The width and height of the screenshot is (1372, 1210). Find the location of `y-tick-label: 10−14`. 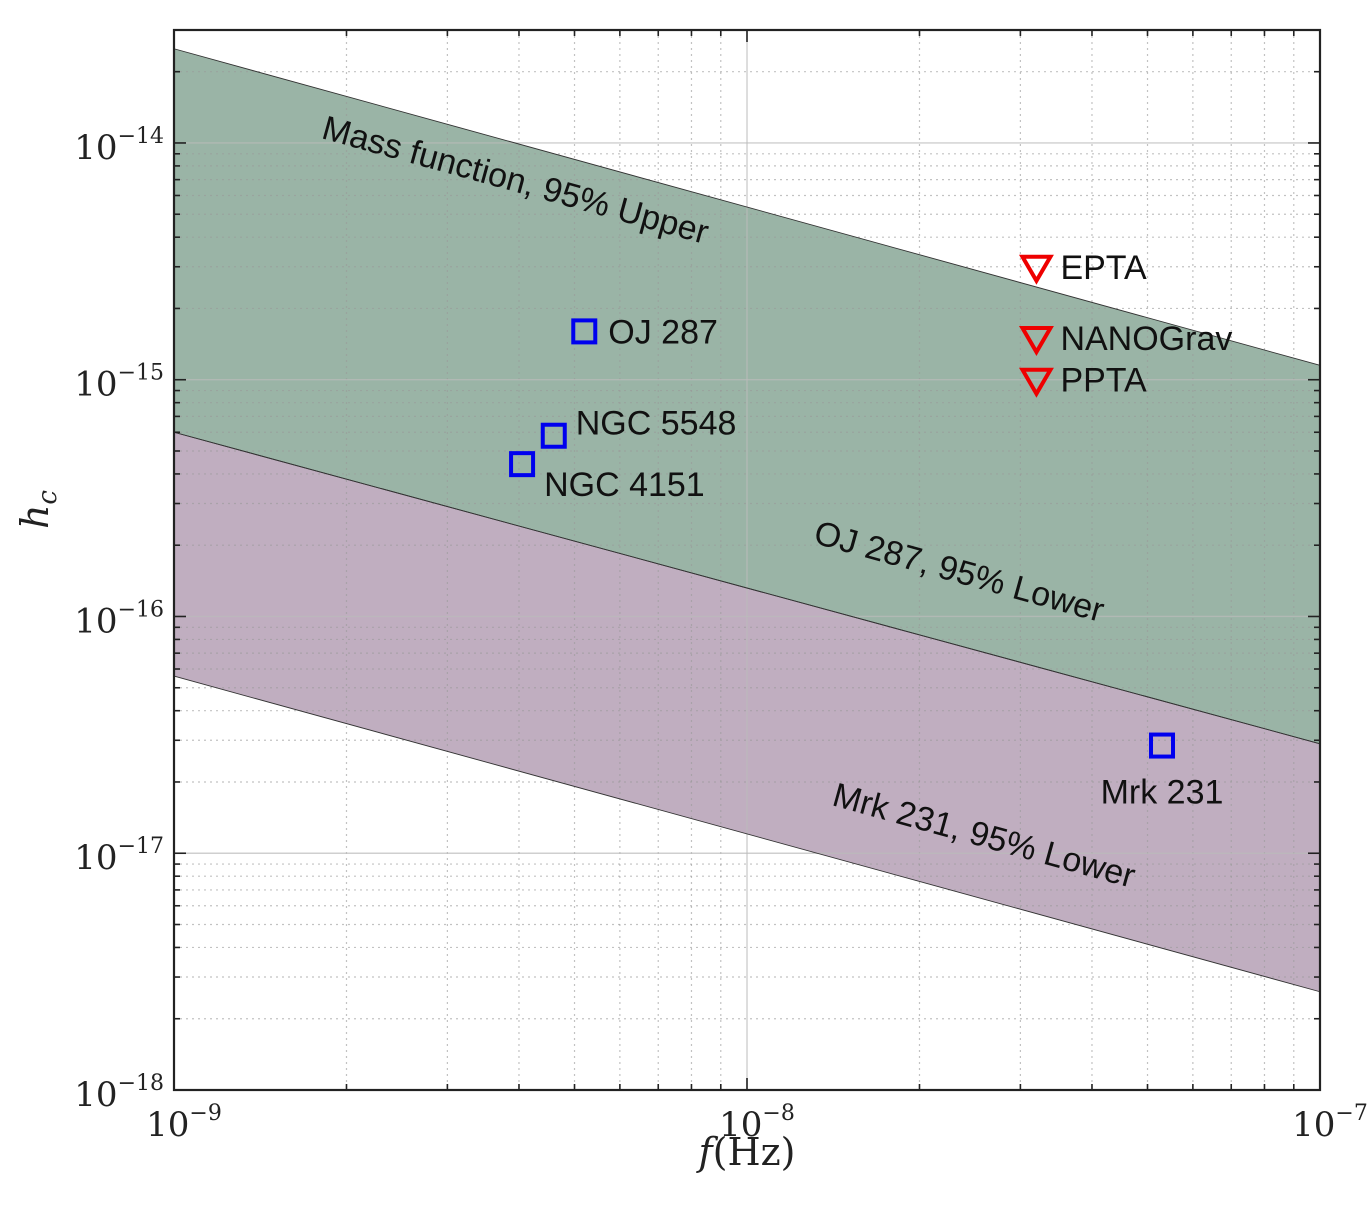

y-tick-label: 10−14 is located at coordinates (119, 146).